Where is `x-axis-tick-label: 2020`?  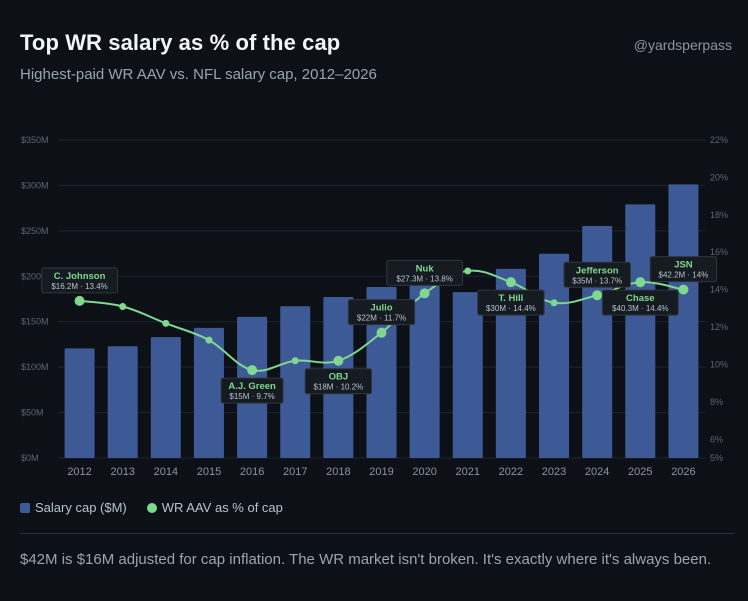 x-axis-tick-label: 2020 is located at coordinates (424, 472).